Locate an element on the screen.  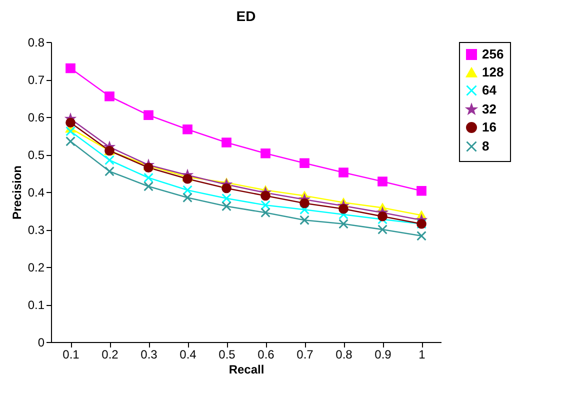
chart-title: ED is located at coordinates (246, 16).